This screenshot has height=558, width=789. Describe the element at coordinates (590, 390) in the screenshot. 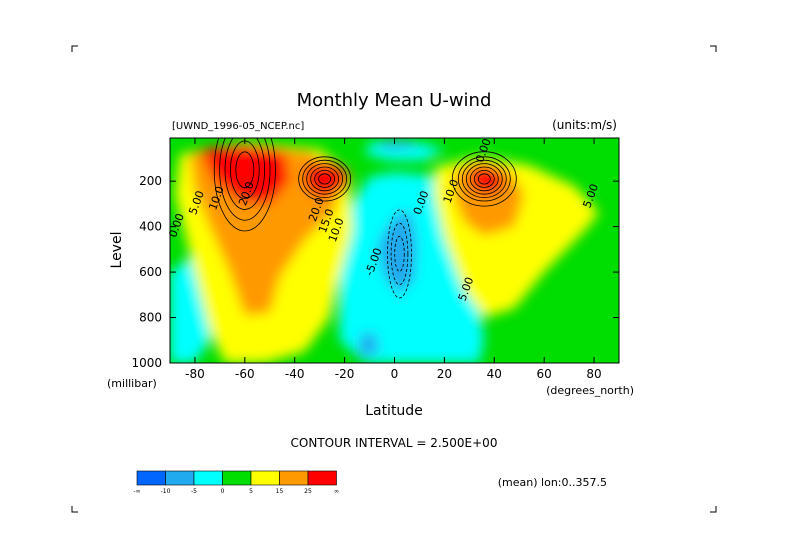

I see `x-axis-unit: (degrees_north)` at that location.